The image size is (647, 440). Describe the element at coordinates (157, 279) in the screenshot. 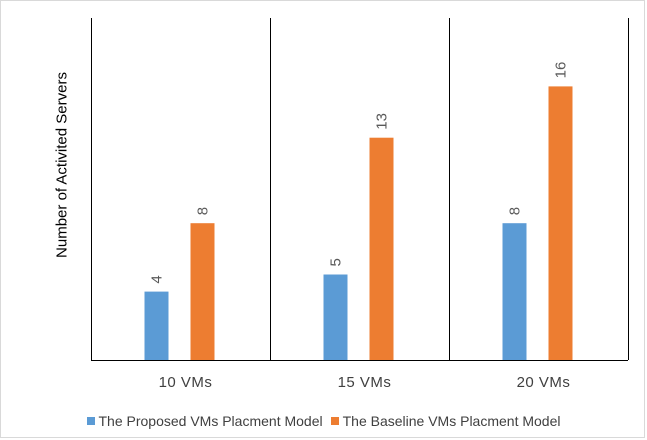

I see `data-label-proposed-0: 4` at that location.